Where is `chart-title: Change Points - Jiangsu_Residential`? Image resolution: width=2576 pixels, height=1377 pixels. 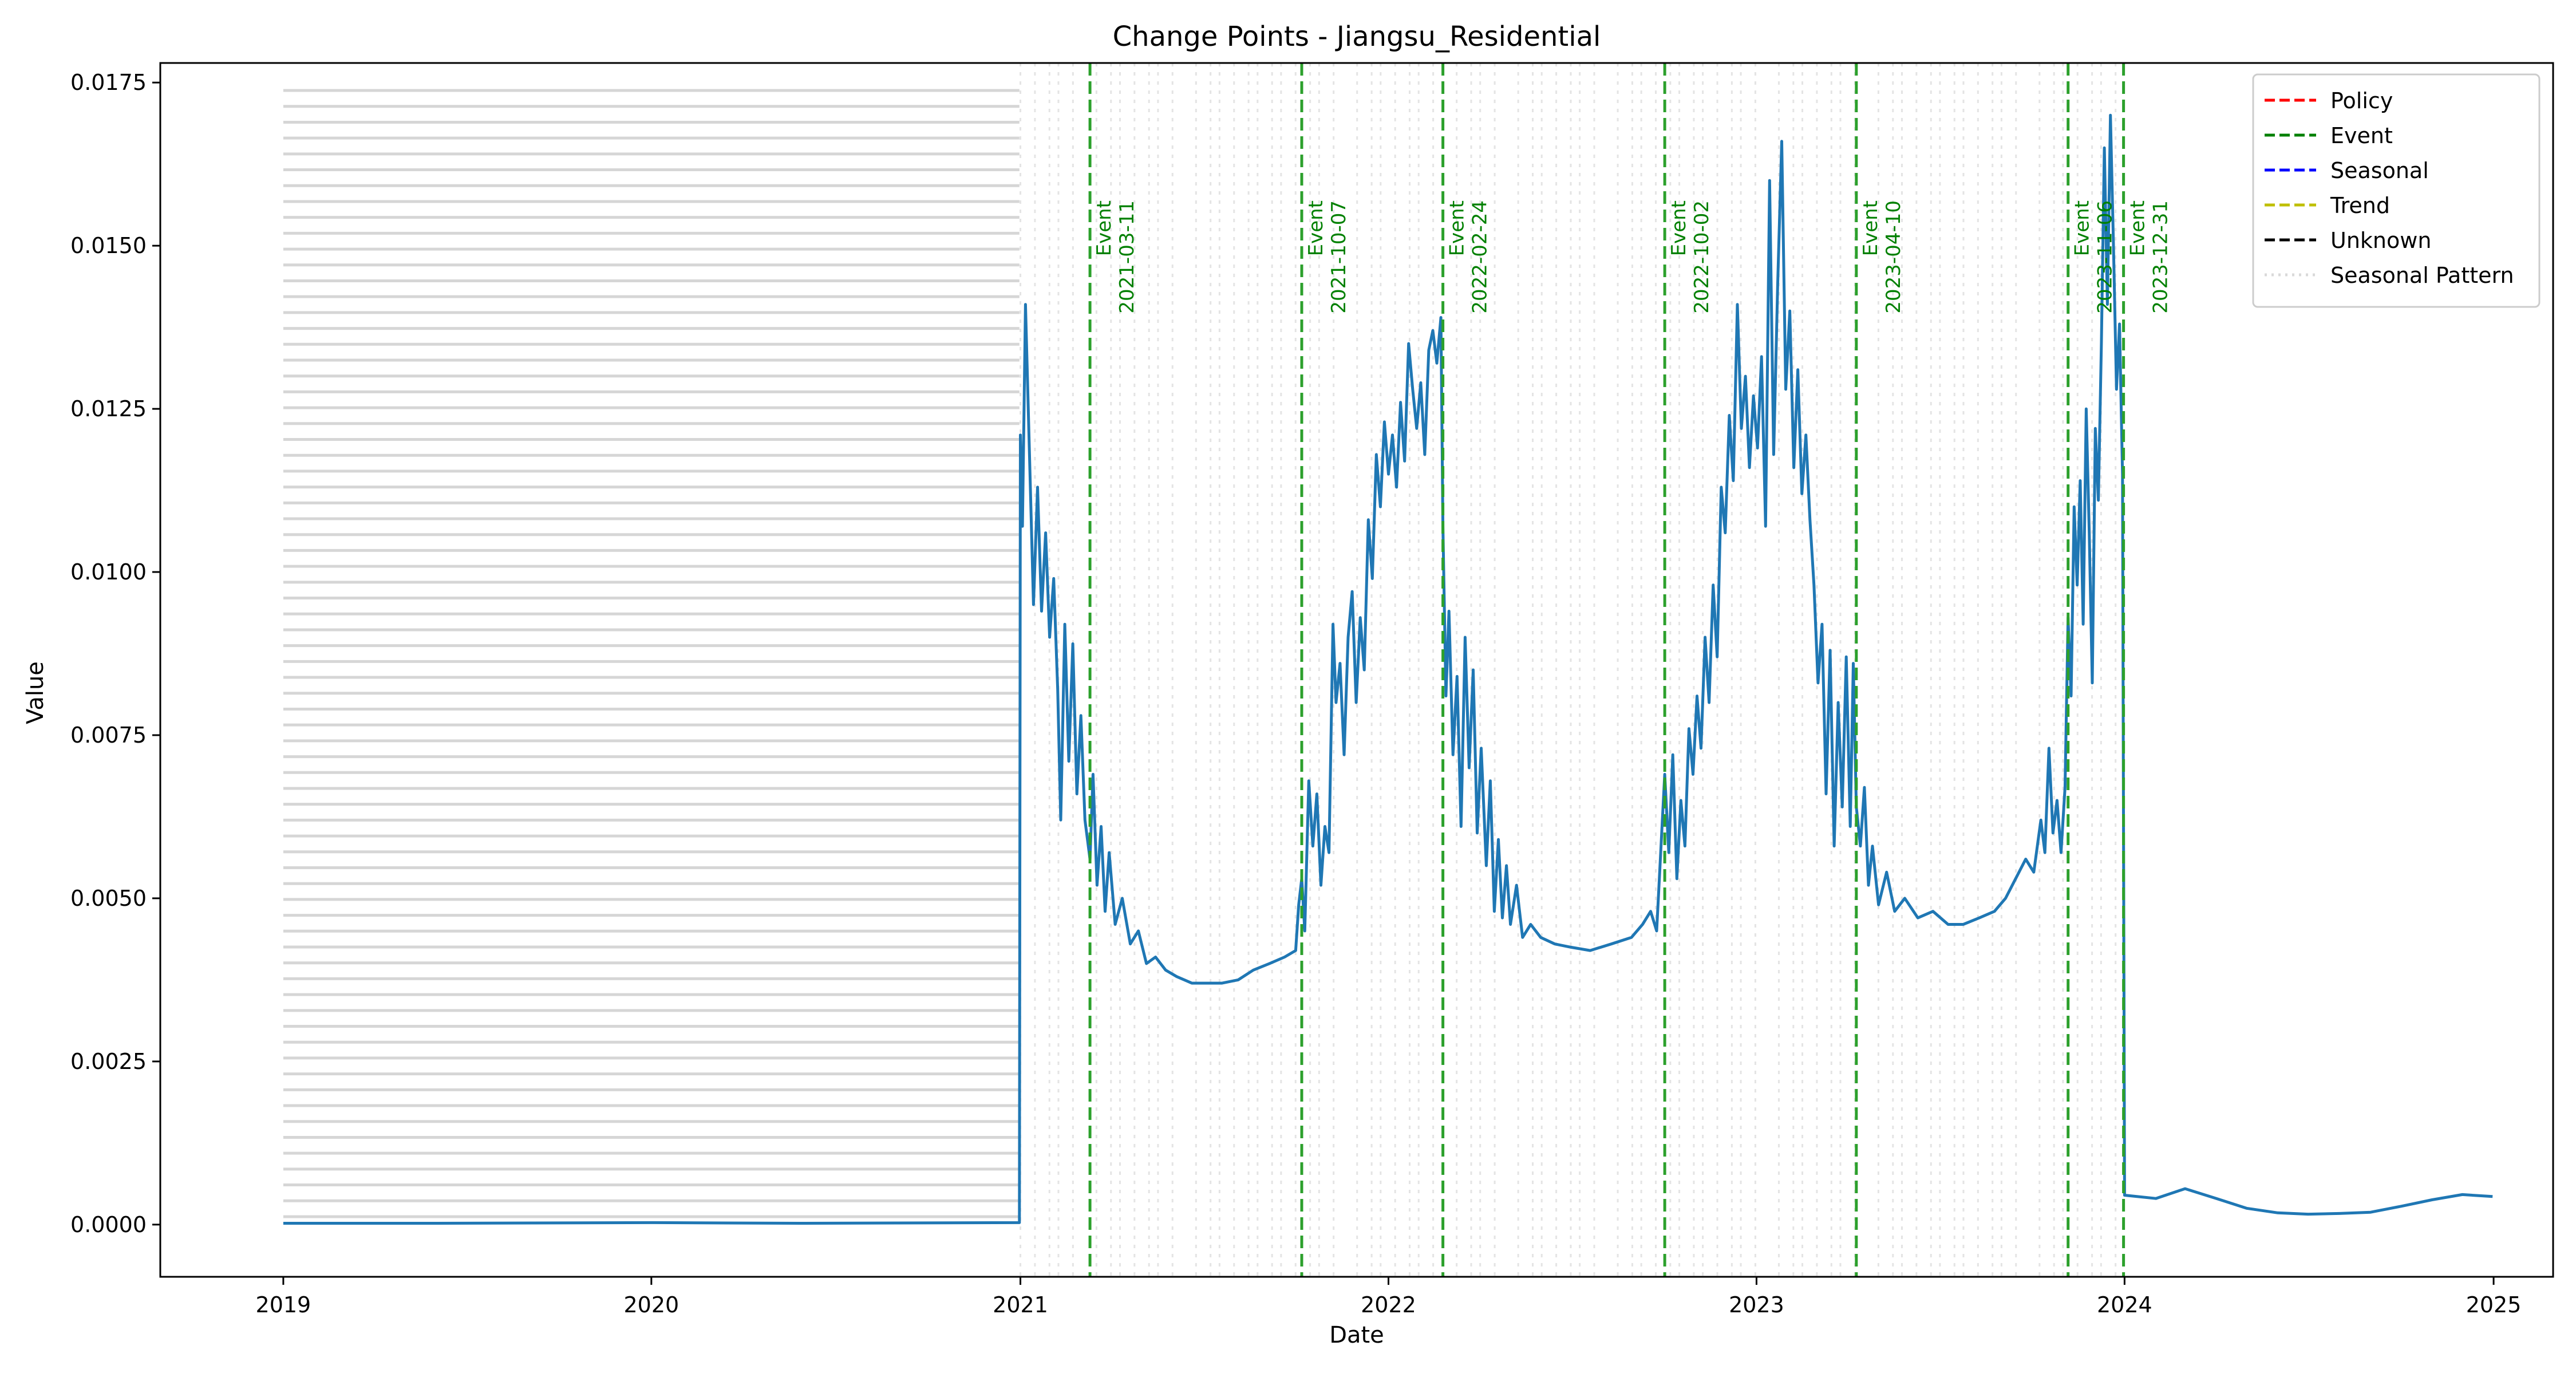 chart-title: Change Points - Jiangsu_Residential is located at coordinates (1357, 37).